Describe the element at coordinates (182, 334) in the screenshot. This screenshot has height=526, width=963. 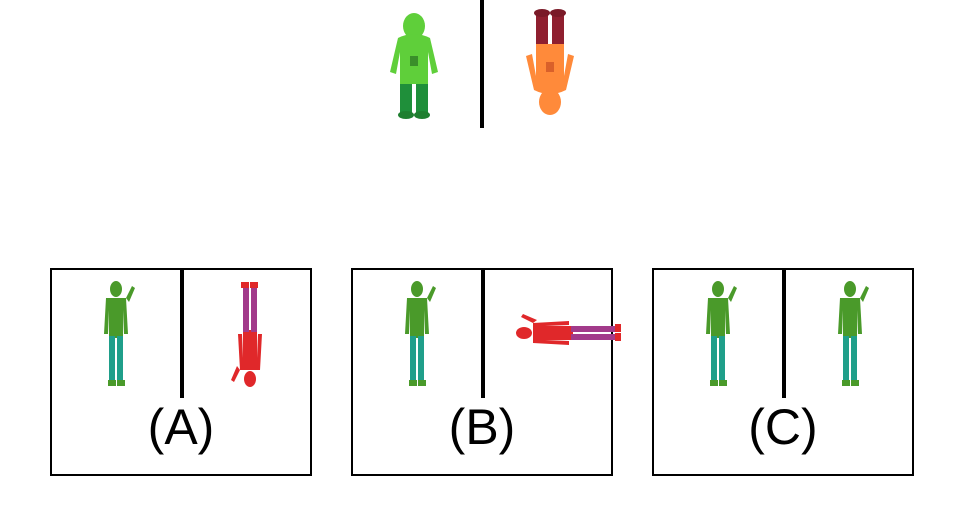
I see `option-a-divider` at that location.